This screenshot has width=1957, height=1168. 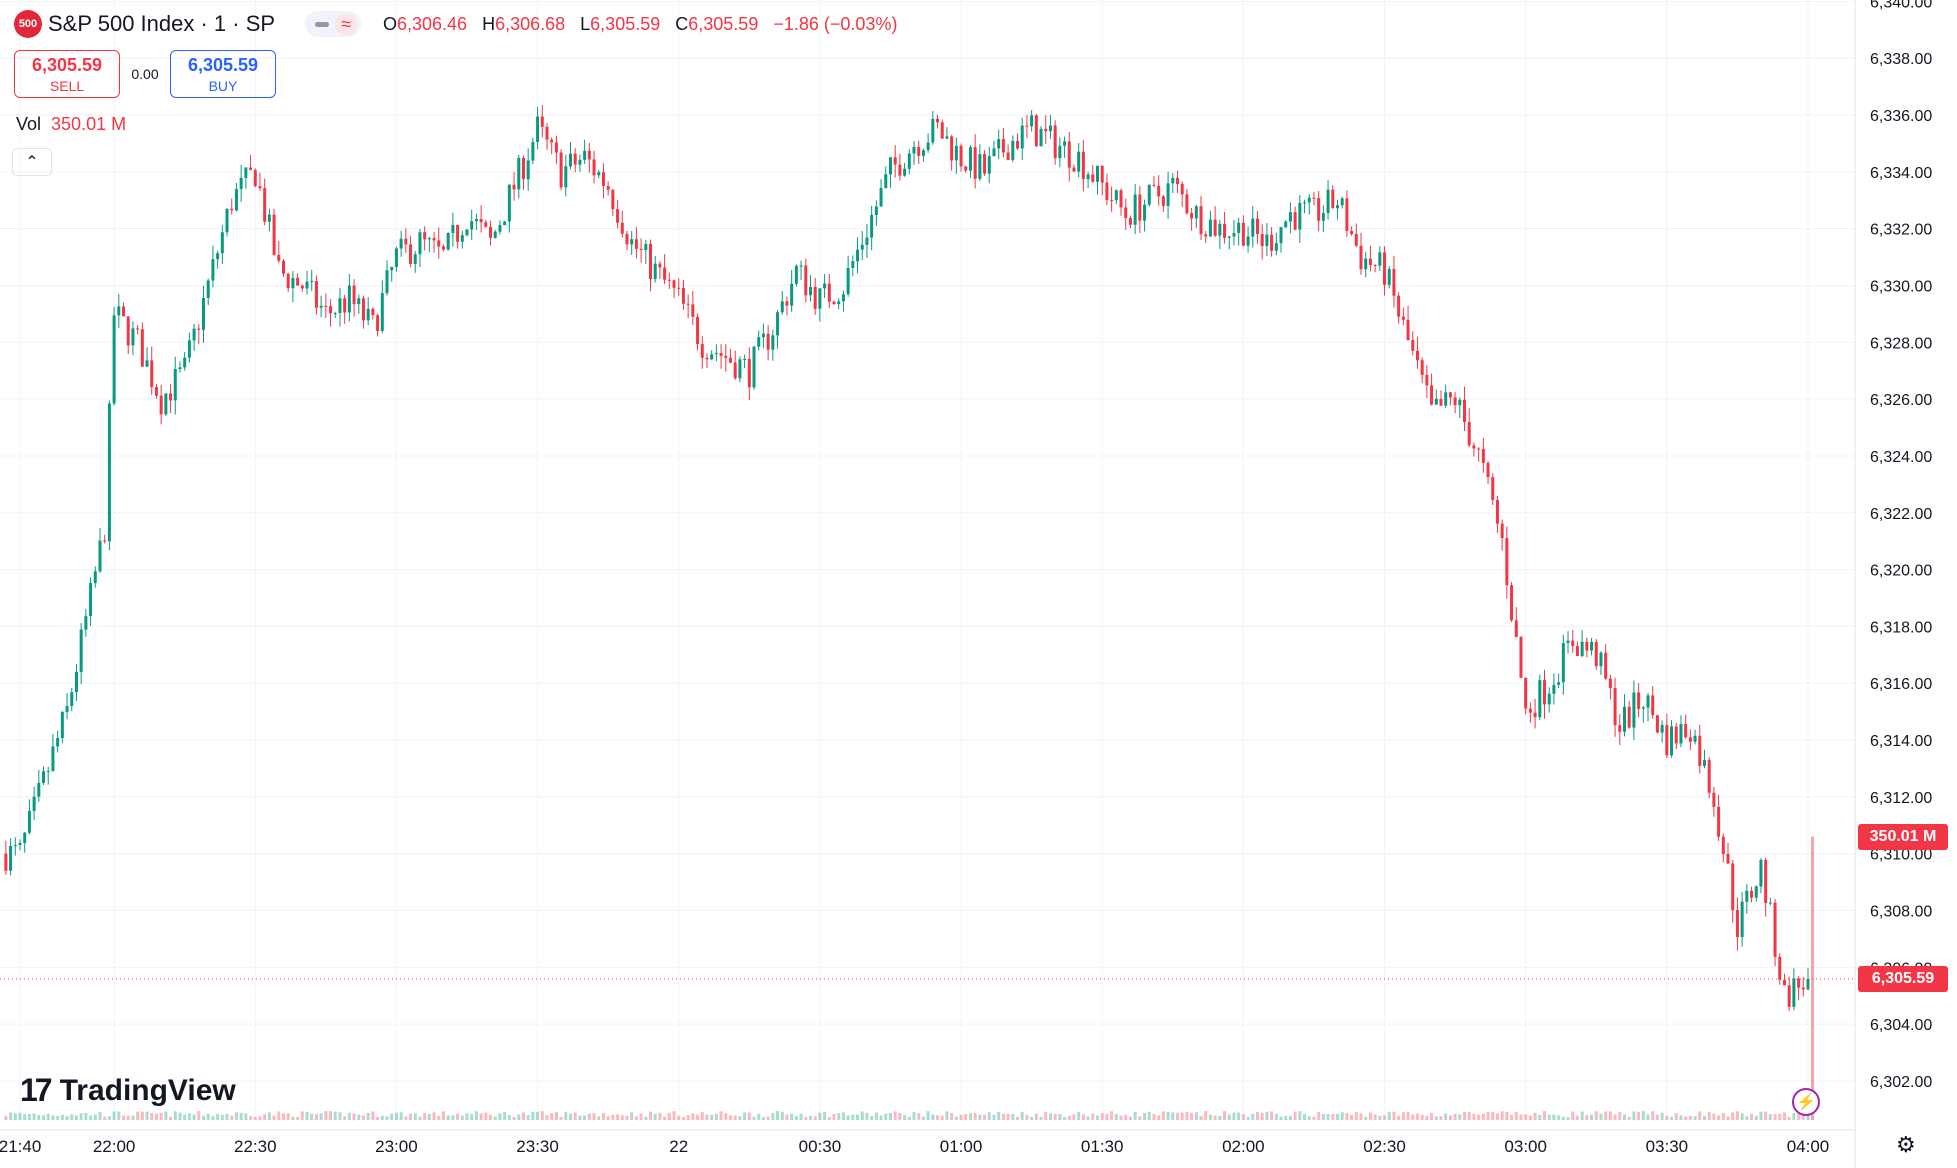 What do you see at coordinates (128, 1090) in the screenshot?
I see `tradingview-logo: 17 TradingView` at bounding box center [128, 1090].